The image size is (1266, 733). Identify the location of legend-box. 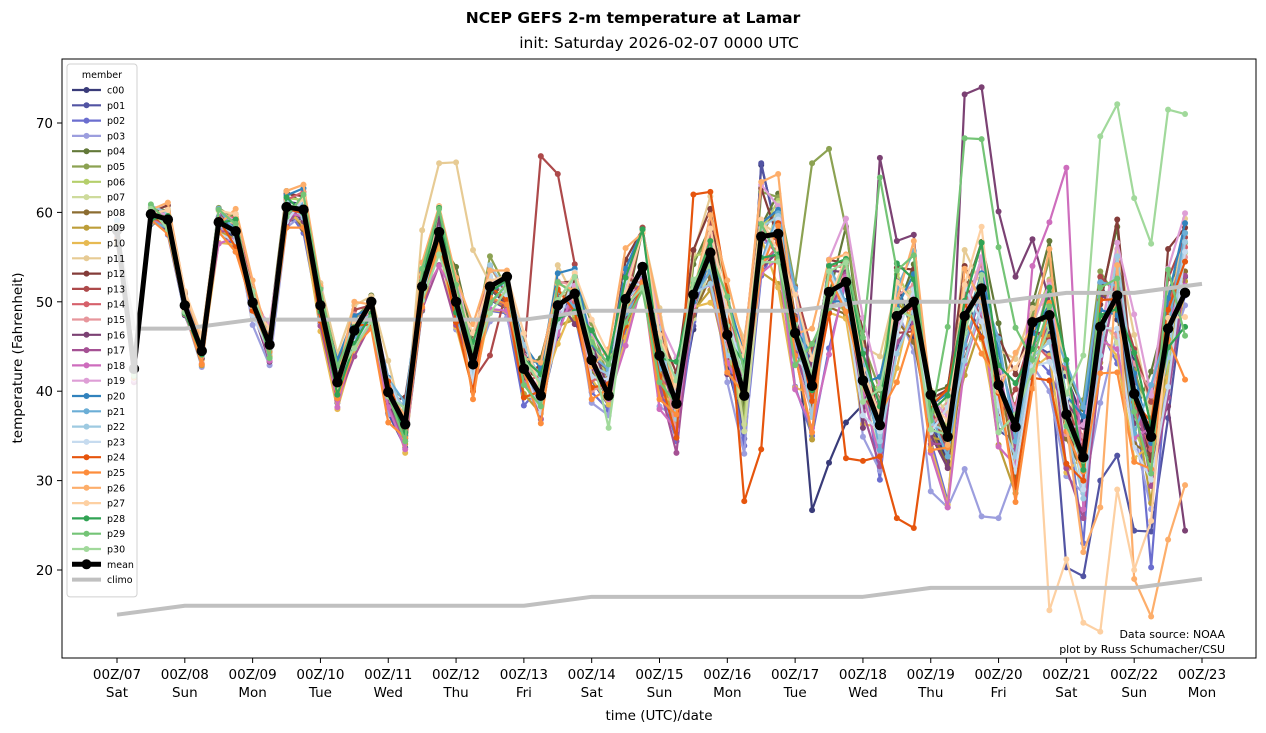
(102, 330).